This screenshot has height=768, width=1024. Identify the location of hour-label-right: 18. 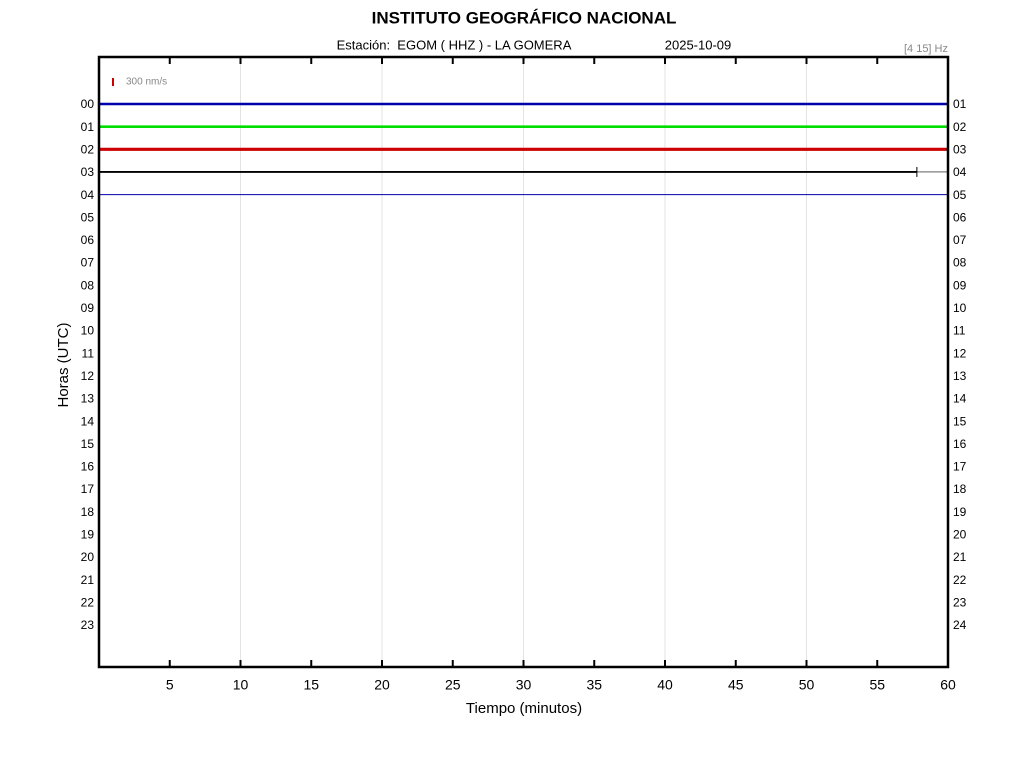
(960, 489).